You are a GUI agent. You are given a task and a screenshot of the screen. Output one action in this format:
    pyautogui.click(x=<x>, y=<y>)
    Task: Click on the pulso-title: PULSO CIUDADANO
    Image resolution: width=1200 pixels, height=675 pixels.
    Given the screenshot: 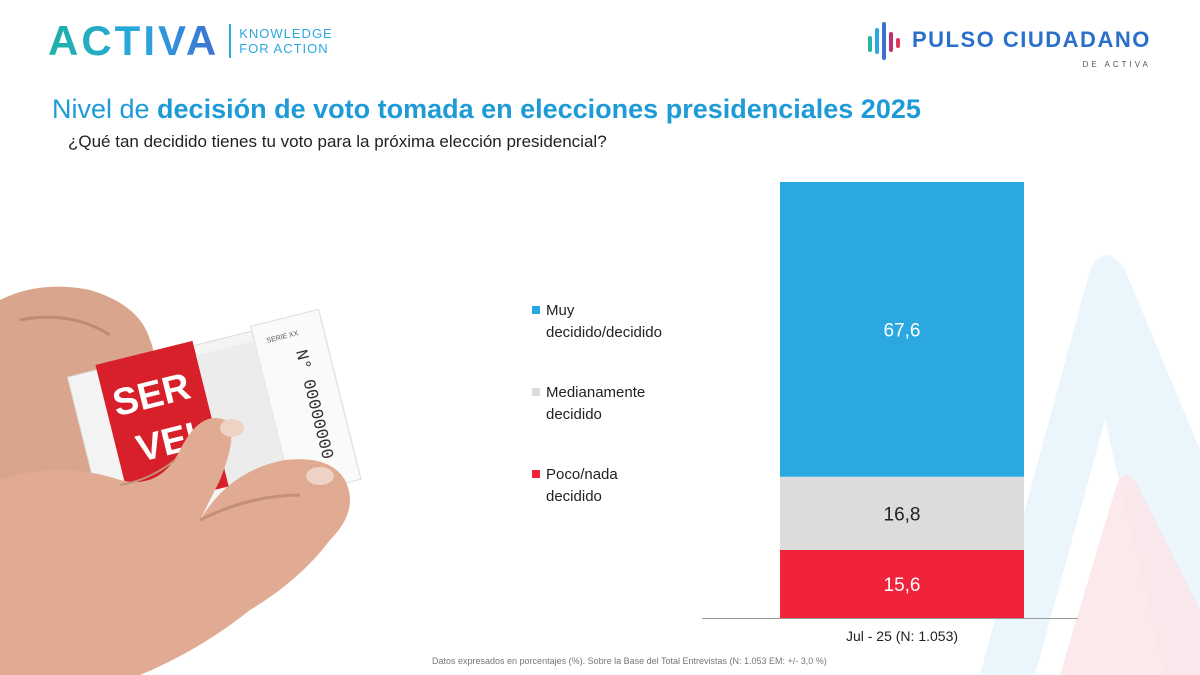 What is the action you would take?
    pyautogui.click(x=1031, y=39)
    